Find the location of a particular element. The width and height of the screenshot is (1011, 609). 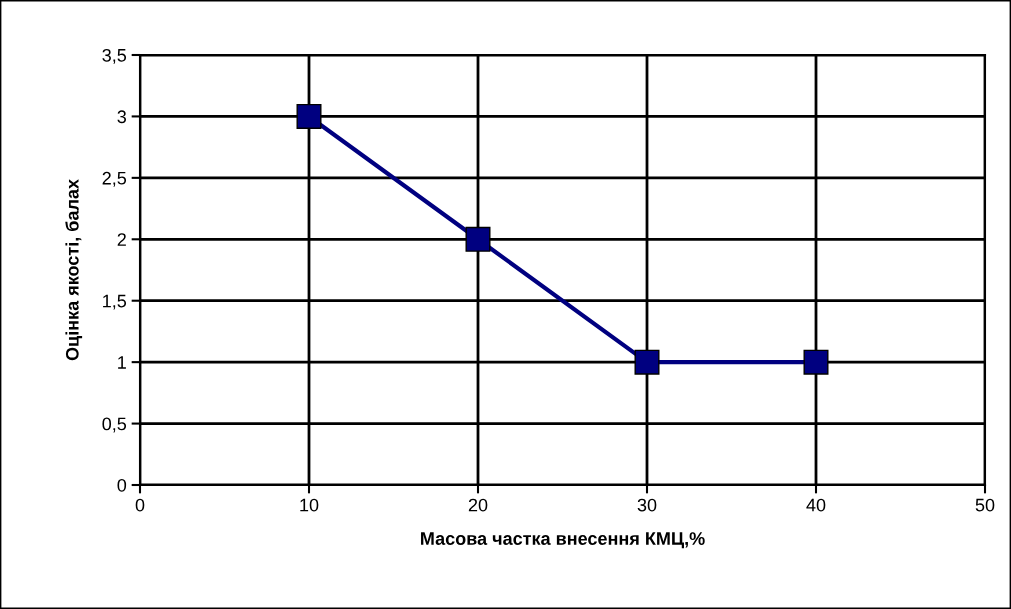

y-tick-label: 2 is located at coordinates (121, 239).